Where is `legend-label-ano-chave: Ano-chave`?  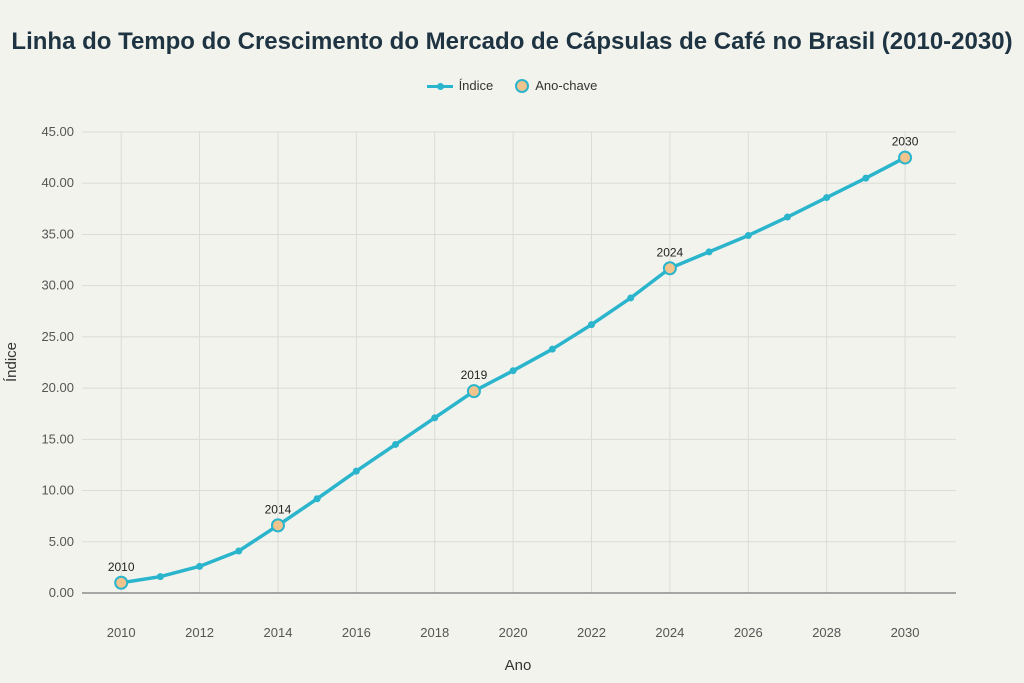 legend-label-ano-chave: Ano-chave is located at coordinates (566, 85).